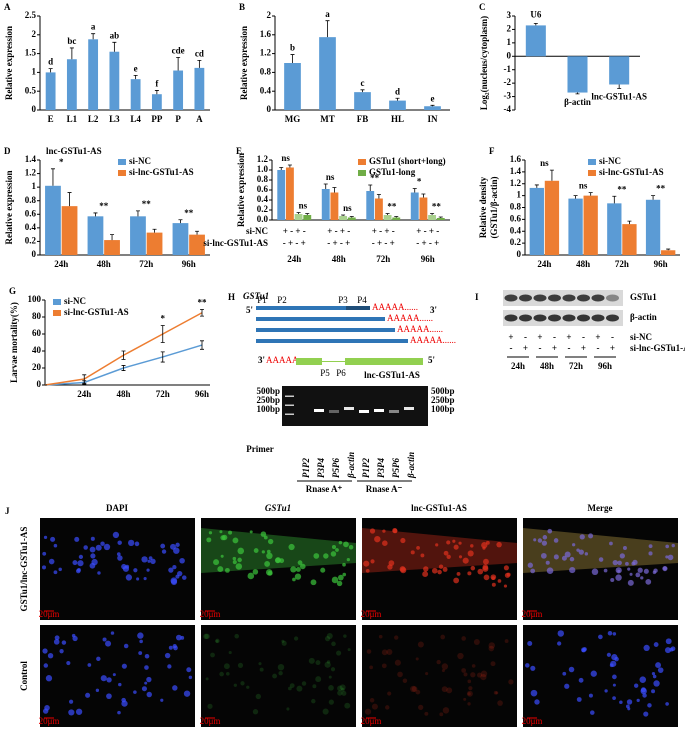 The height and width of the screenshot is (732, 685). What do you see at coordinates (9, 207) in the screenshot?
I see `y-axis-label: Relative expression` at bounding box center [9, 207].